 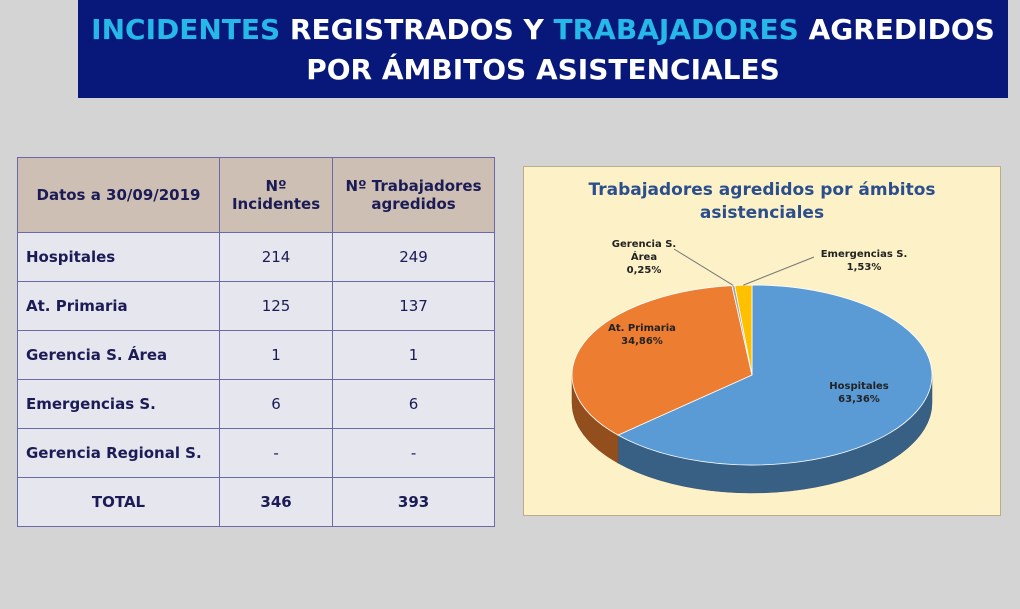 What do you see at coordinates (118, 306) in the screenshot?
I see `row-label: At. Primaria` at bounding box center [118, 306].